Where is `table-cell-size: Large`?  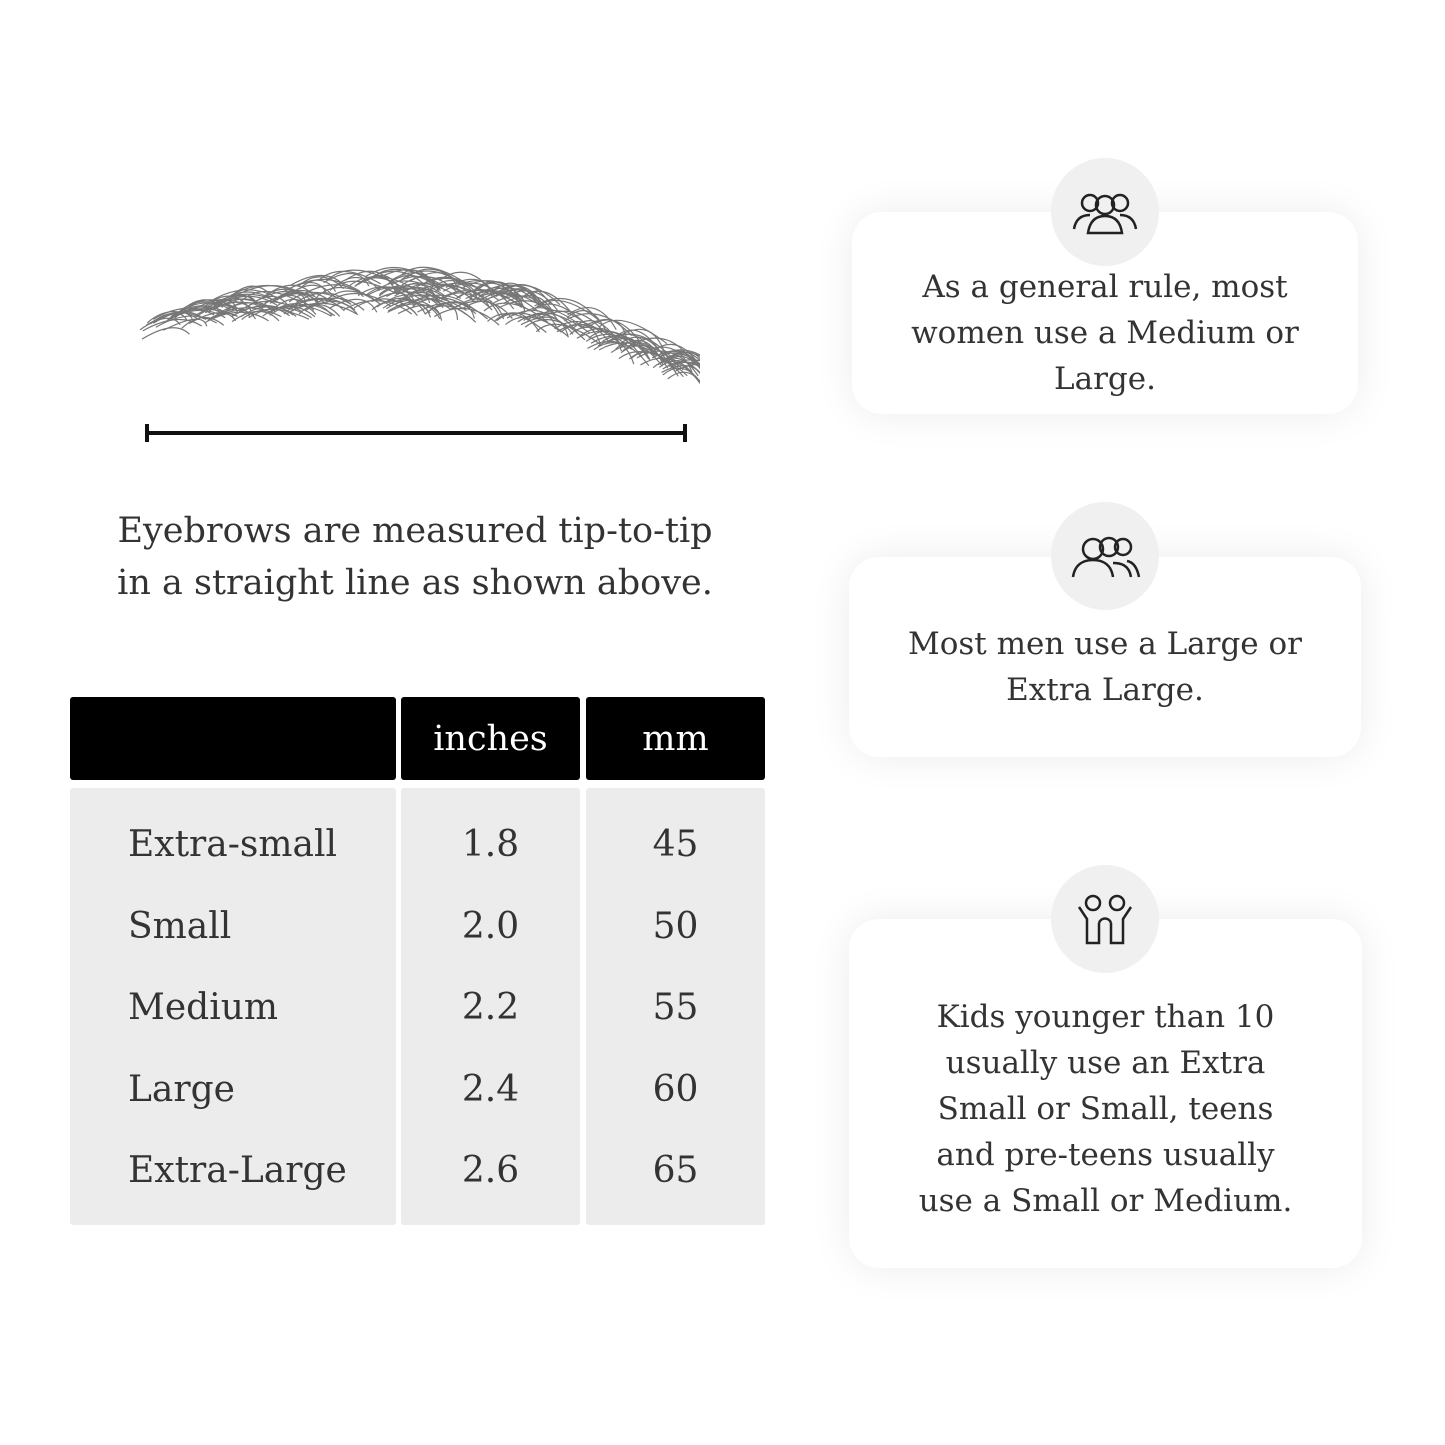
table-cell-size: Large is located at coordinates (181, 1089).